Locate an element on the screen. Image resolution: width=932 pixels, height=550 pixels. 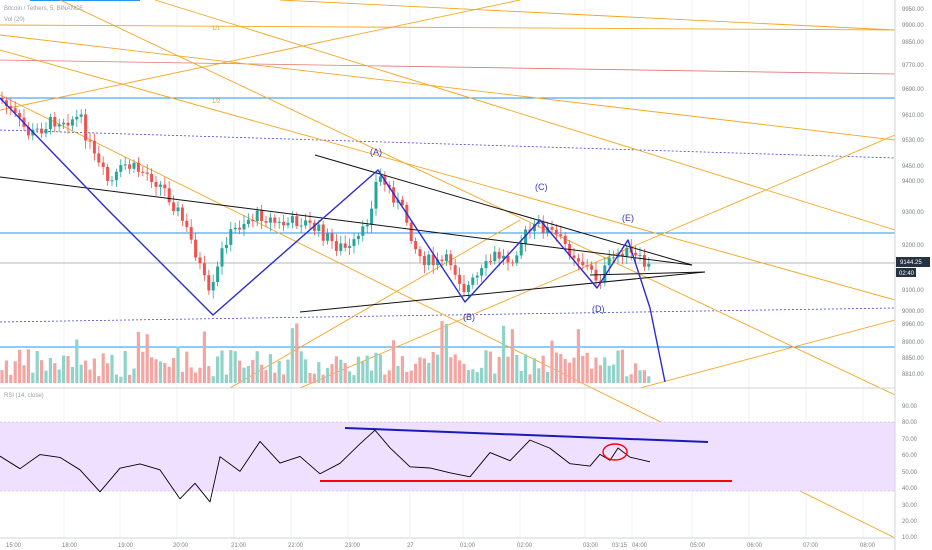
symbol-title: Bitcoin / Tethers, 5, BINANCE is located at coordinates (43, 9).